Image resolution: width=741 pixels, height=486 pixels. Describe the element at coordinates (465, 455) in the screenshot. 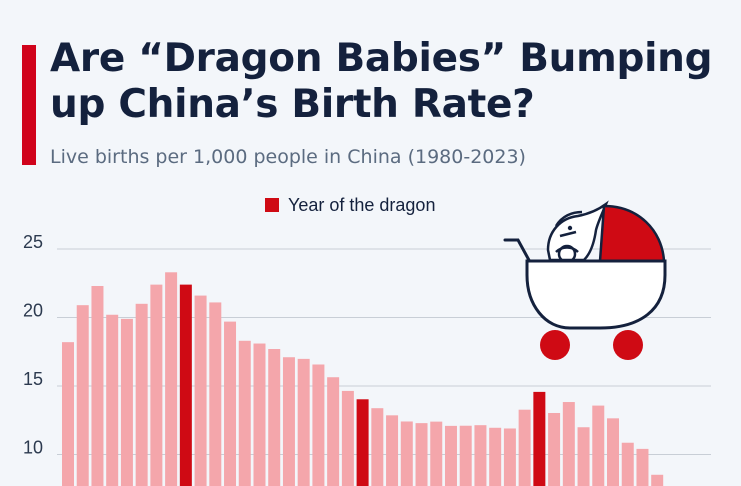

I see `bar-year-2007` at that location.